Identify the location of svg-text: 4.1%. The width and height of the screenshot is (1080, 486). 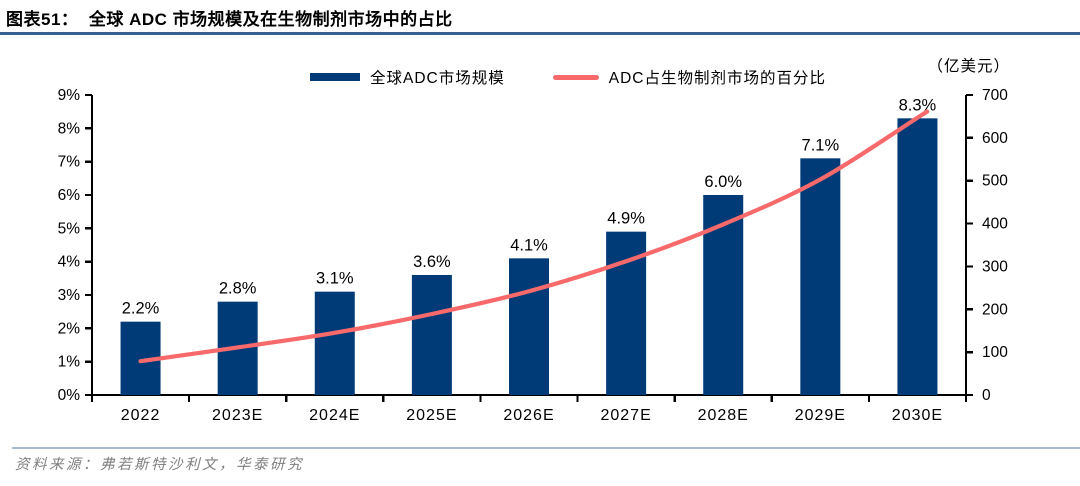
(529, 245).